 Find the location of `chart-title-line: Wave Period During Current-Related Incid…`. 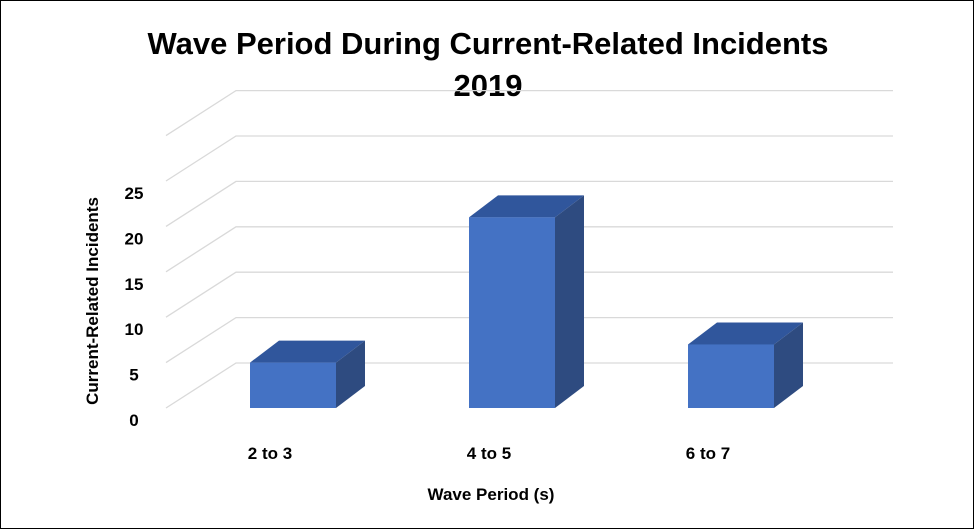

chart-title-line: Wave Period During Current-Related Incid… is located at coordinates (488, 43).